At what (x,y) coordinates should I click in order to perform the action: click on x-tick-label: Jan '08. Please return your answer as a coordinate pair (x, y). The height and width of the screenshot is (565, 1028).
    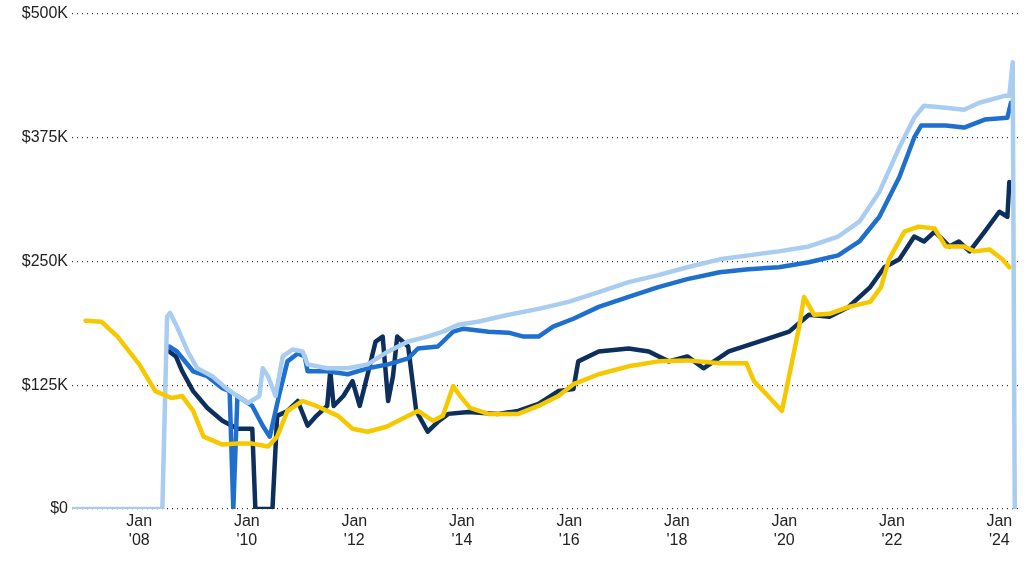
    Looking at the image, I should click on (139, 530).